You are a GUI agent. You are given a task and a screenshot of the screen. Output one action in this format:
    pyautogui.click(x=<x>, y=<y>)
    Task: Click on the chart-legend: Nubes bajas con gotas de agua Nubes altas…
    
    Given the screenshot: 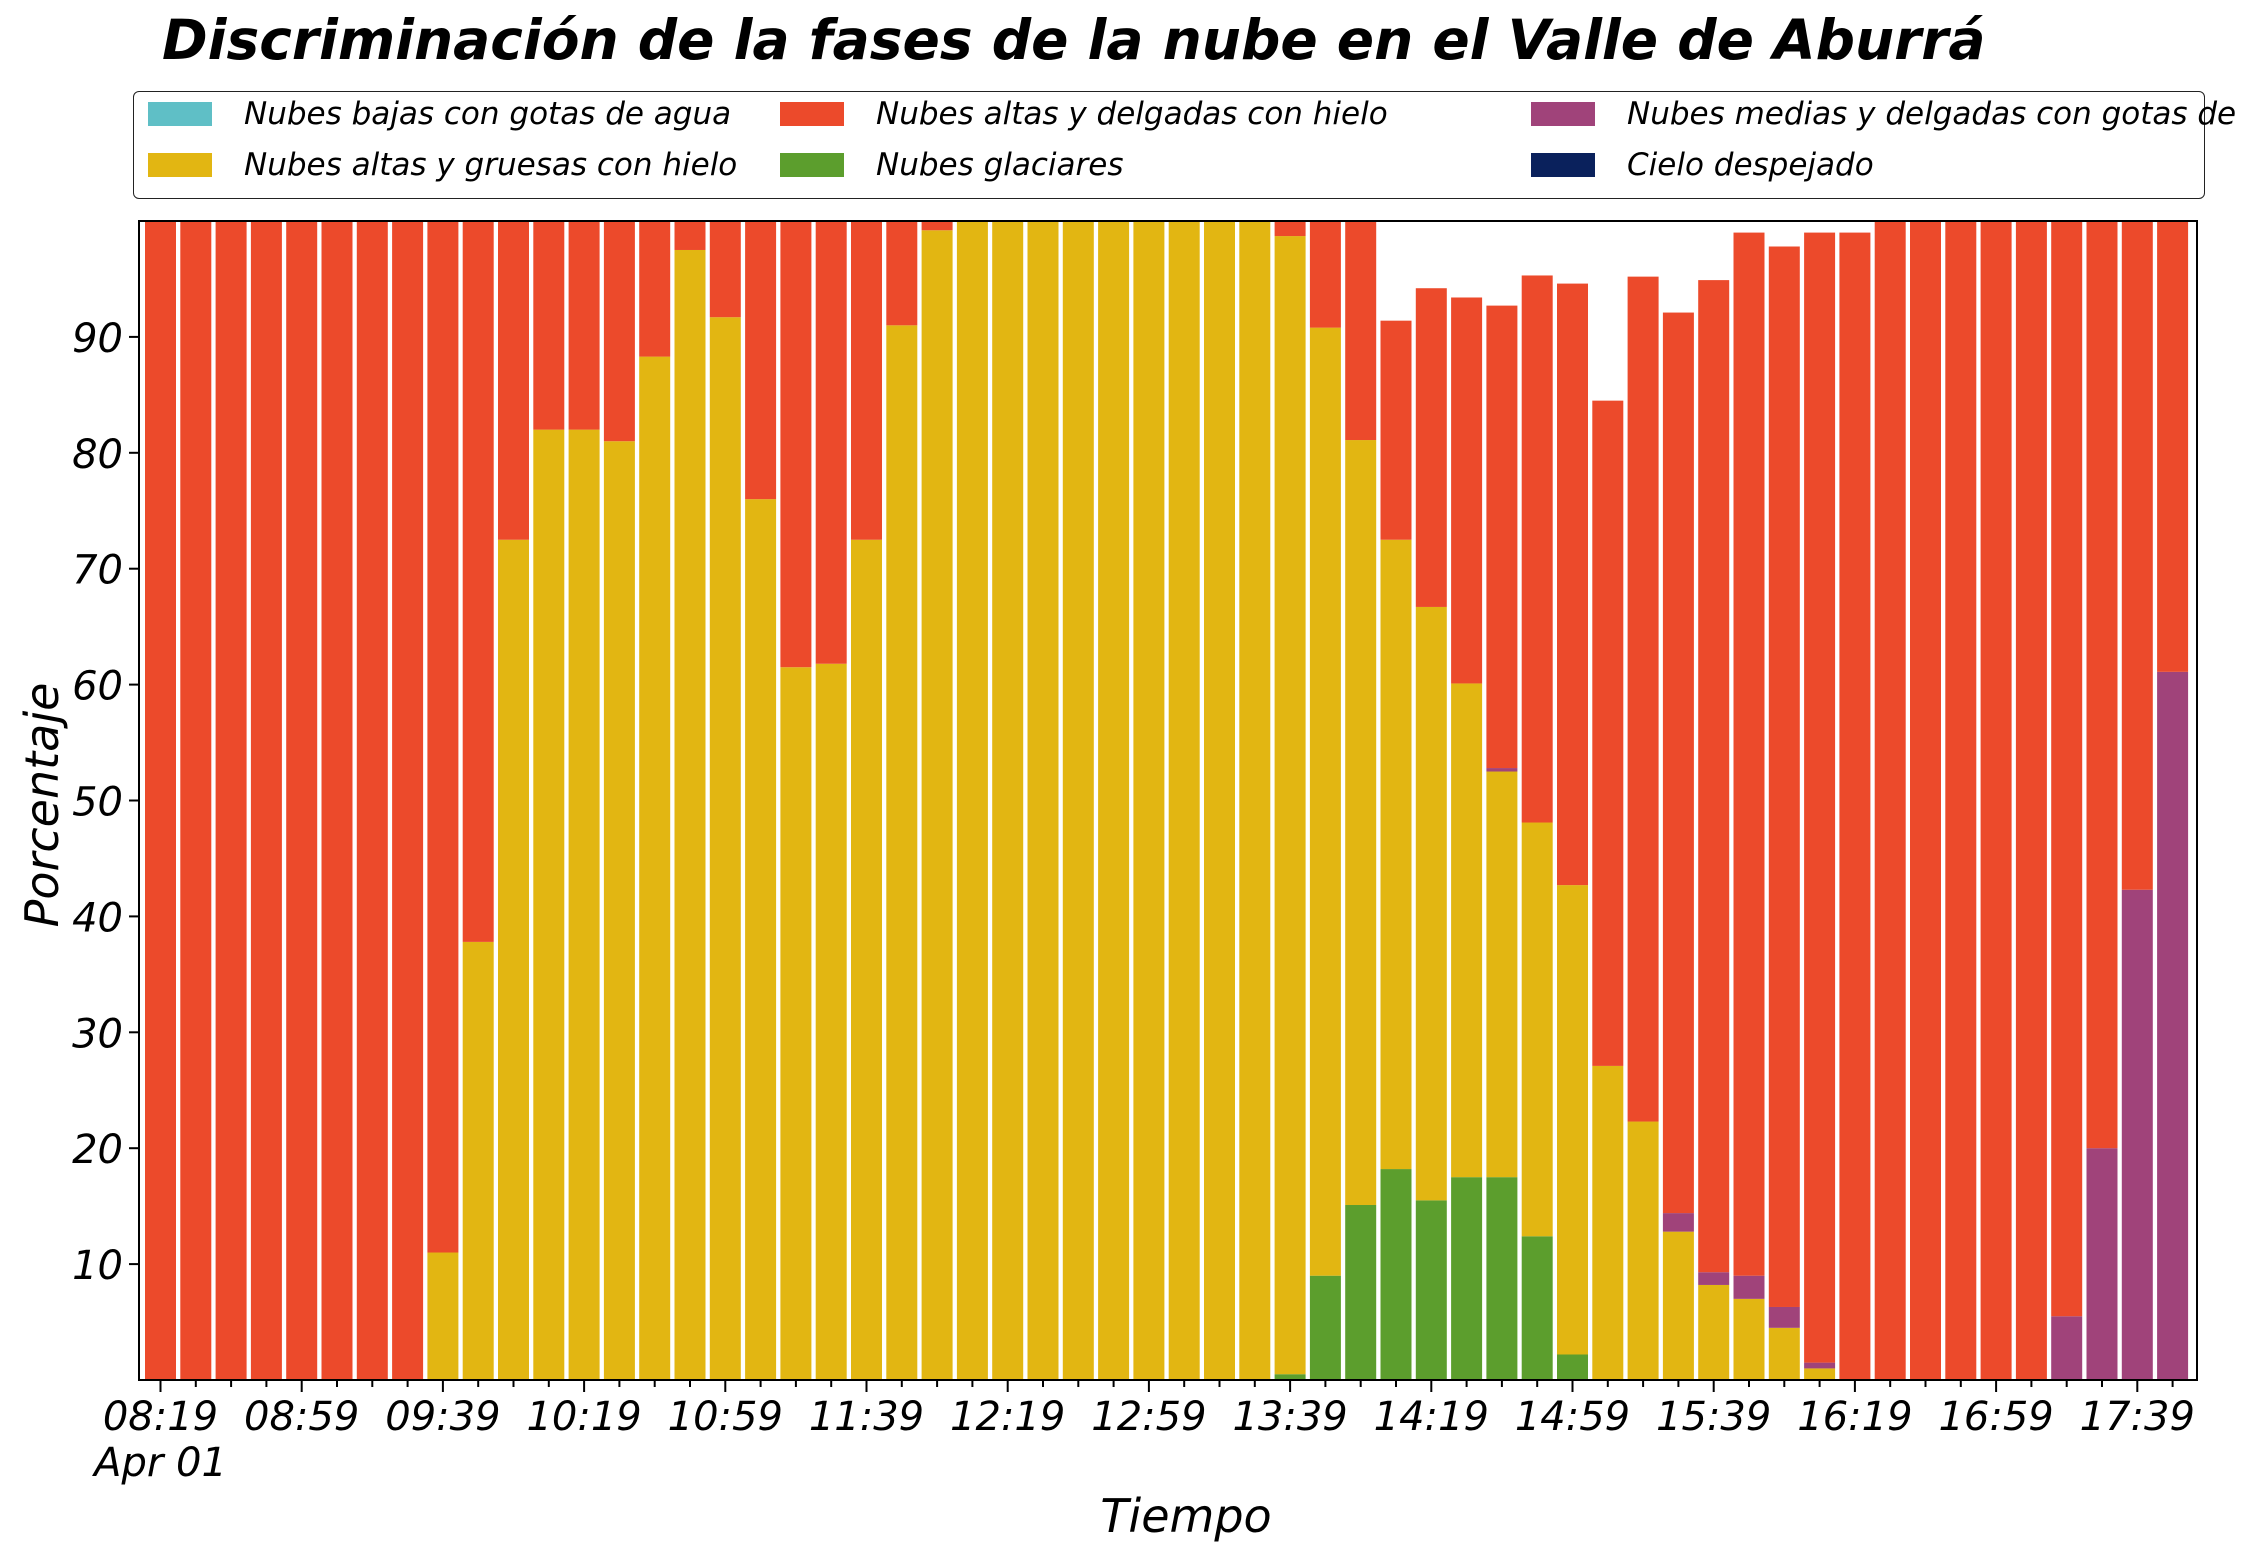 What is the action you would take?
    pyautogui.click(x=1188, y=145)
    